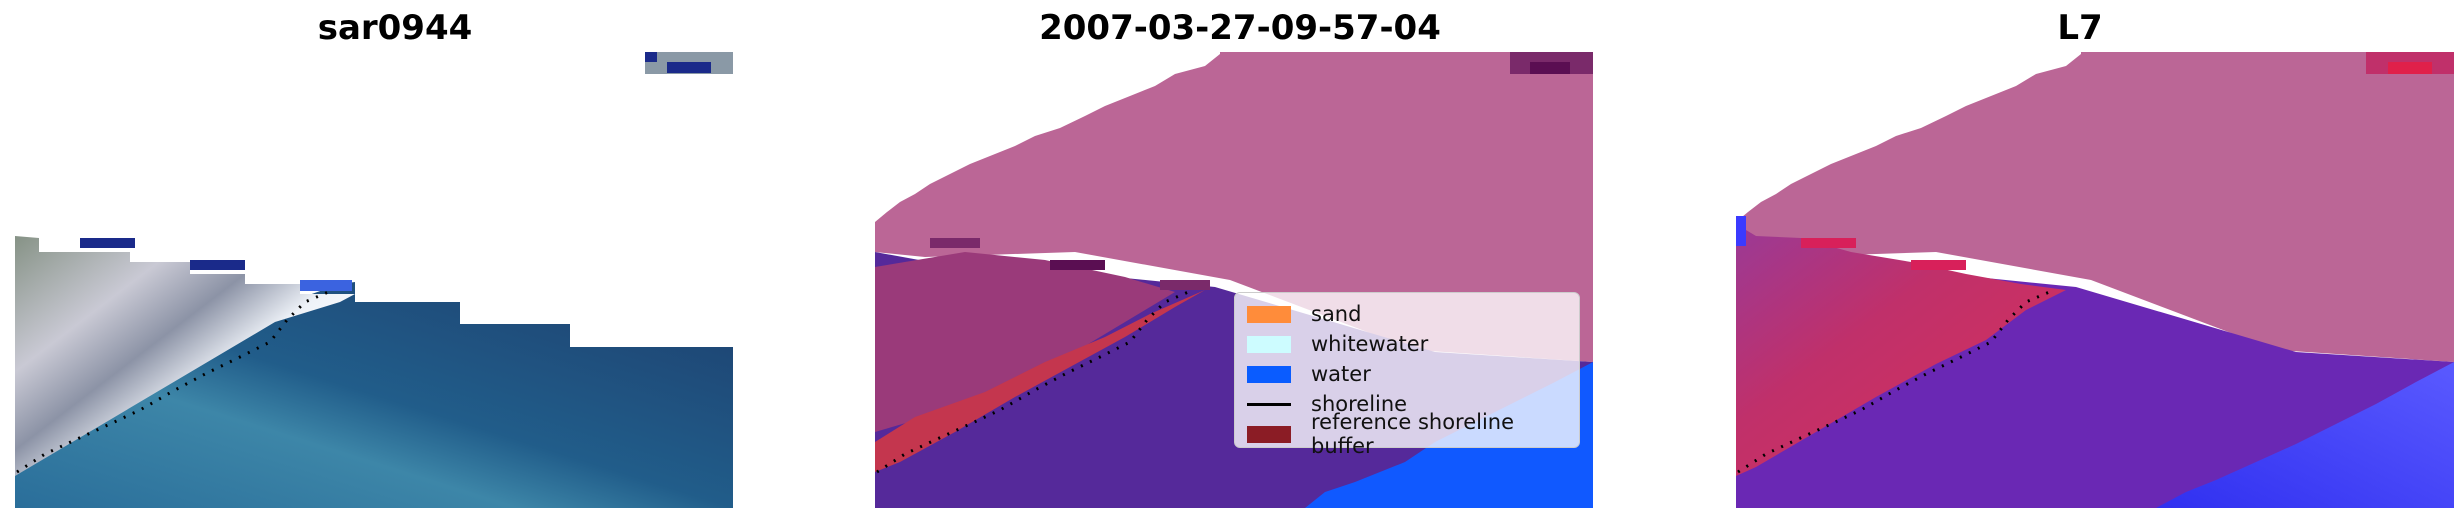 The width and height of the screenshot is (2460, 523). Describe the element at coordinates (1413, 434) in the screenshot. I see `legend-label: reference shoreline buffer` at that location.